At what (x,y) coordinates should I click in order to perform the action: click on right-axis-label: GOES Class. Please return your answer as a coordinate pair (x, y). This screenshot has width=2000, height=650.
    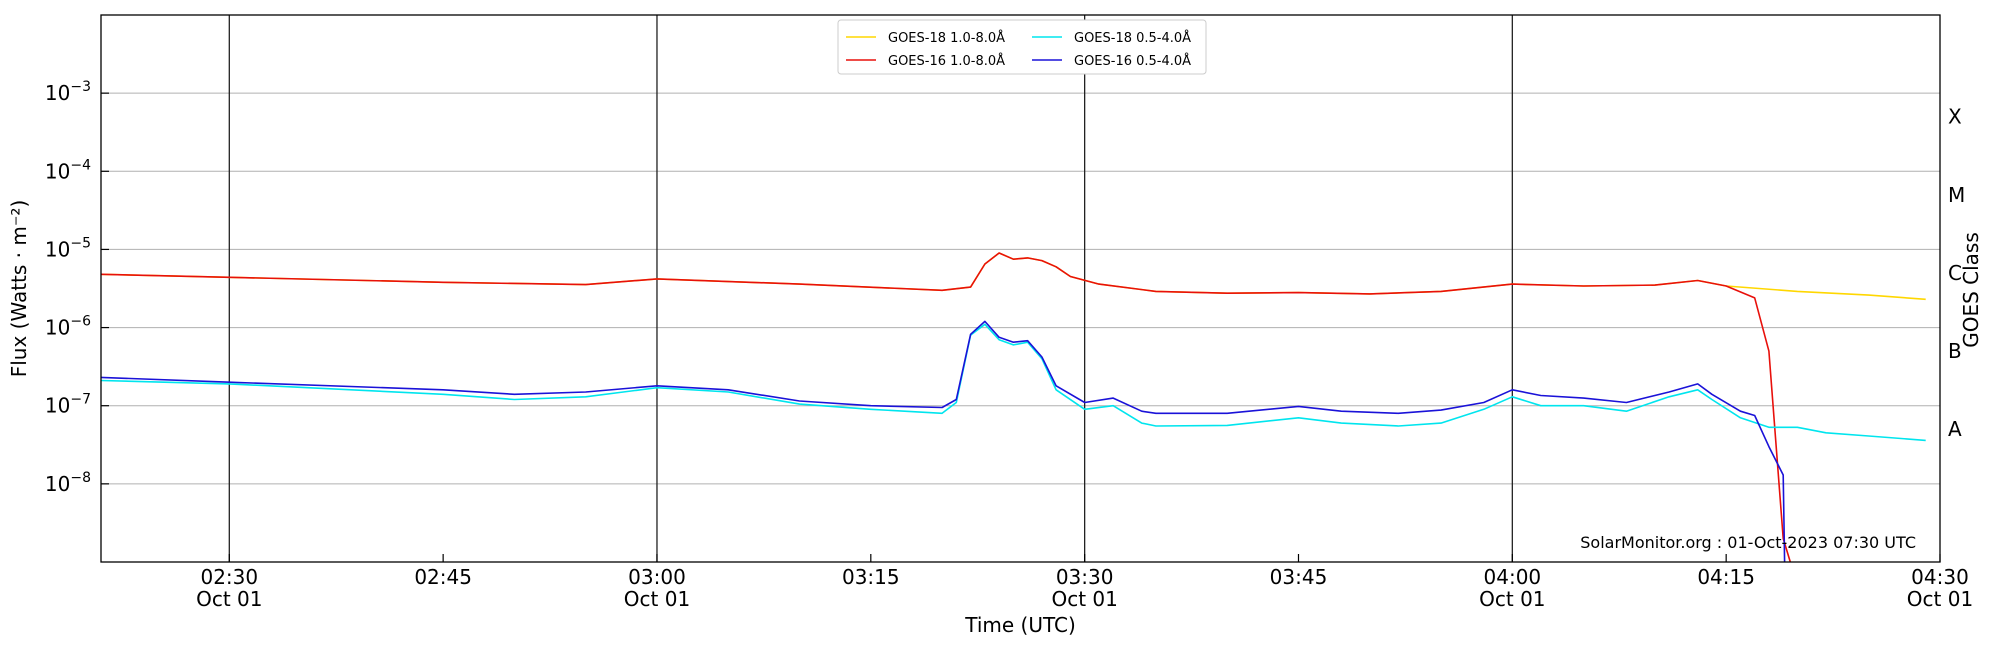
    Looking at the image, I should click on (1971, 290).